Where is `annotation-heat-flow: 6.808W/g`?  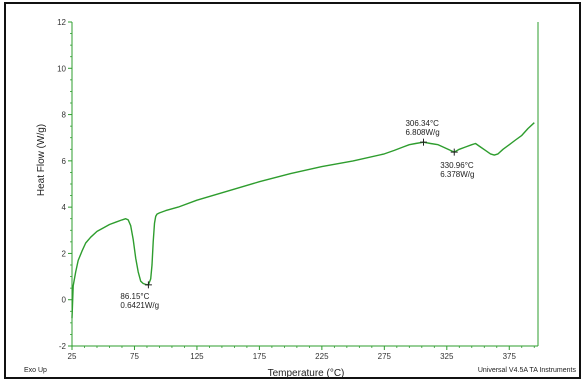 annotation-heat-flow: 6.808W/g is located at coordinates (422, 132).